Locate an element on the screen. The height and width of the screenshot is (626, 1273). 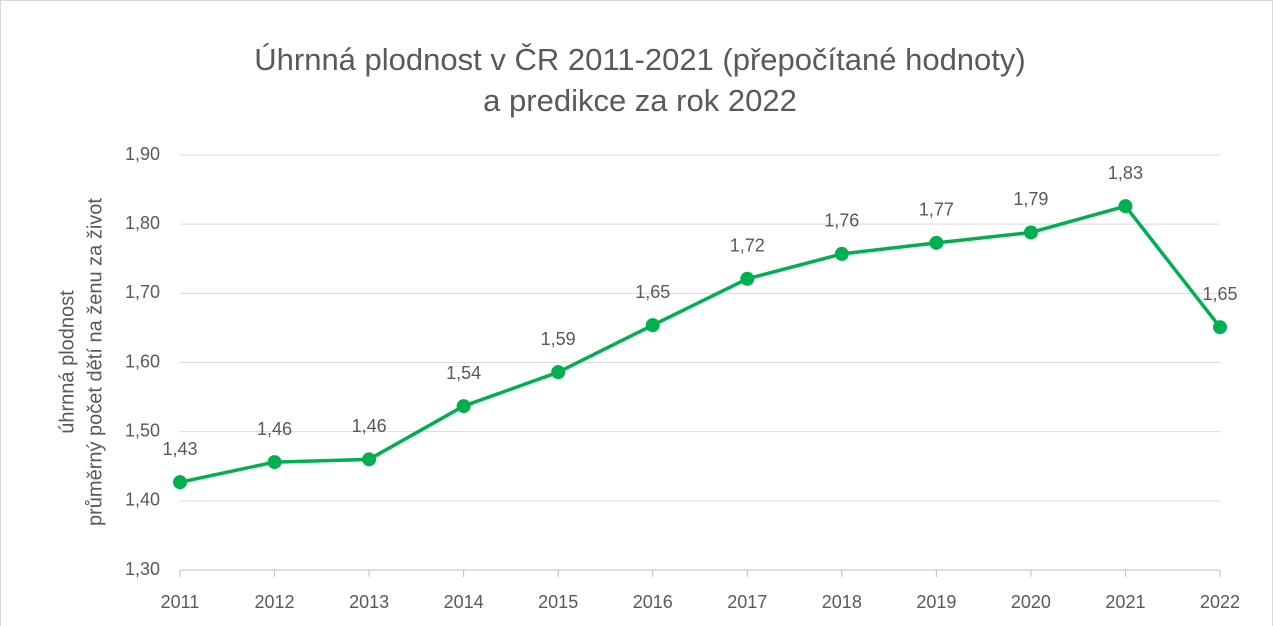
y-tick-label: 1,90 is located at coordinates (142, 154).